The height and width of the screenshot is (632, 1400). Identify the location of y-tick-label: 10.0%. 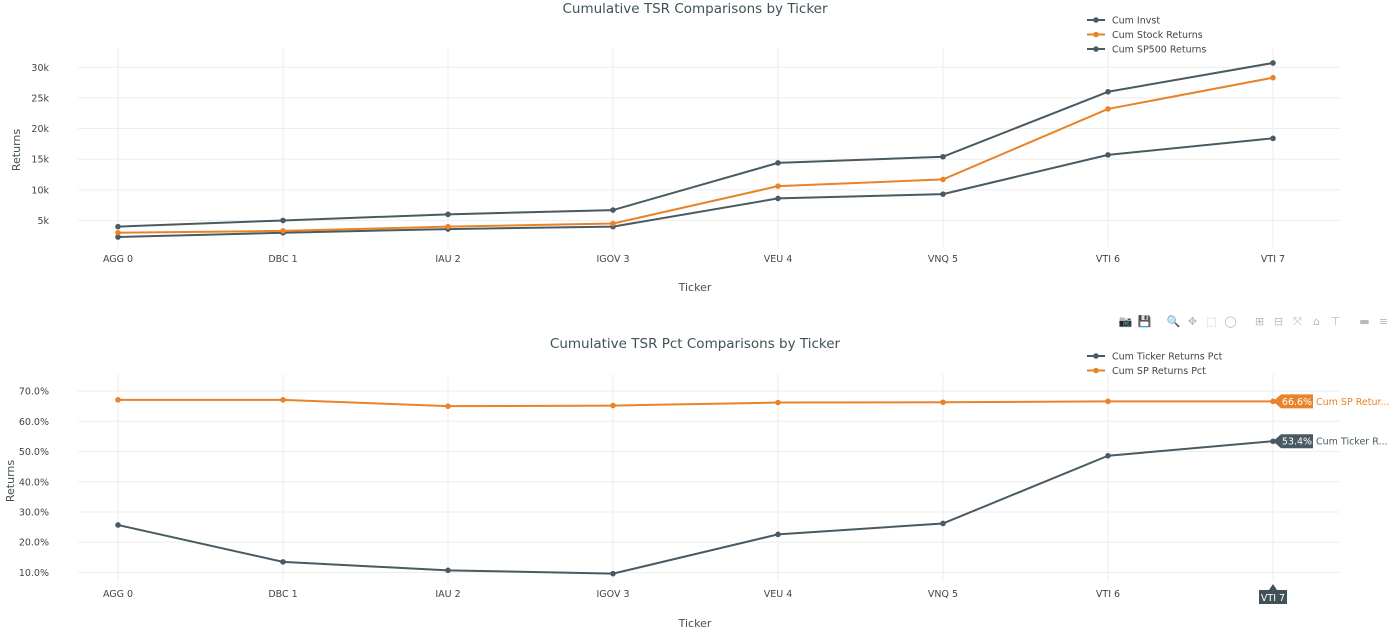
(34, 573).